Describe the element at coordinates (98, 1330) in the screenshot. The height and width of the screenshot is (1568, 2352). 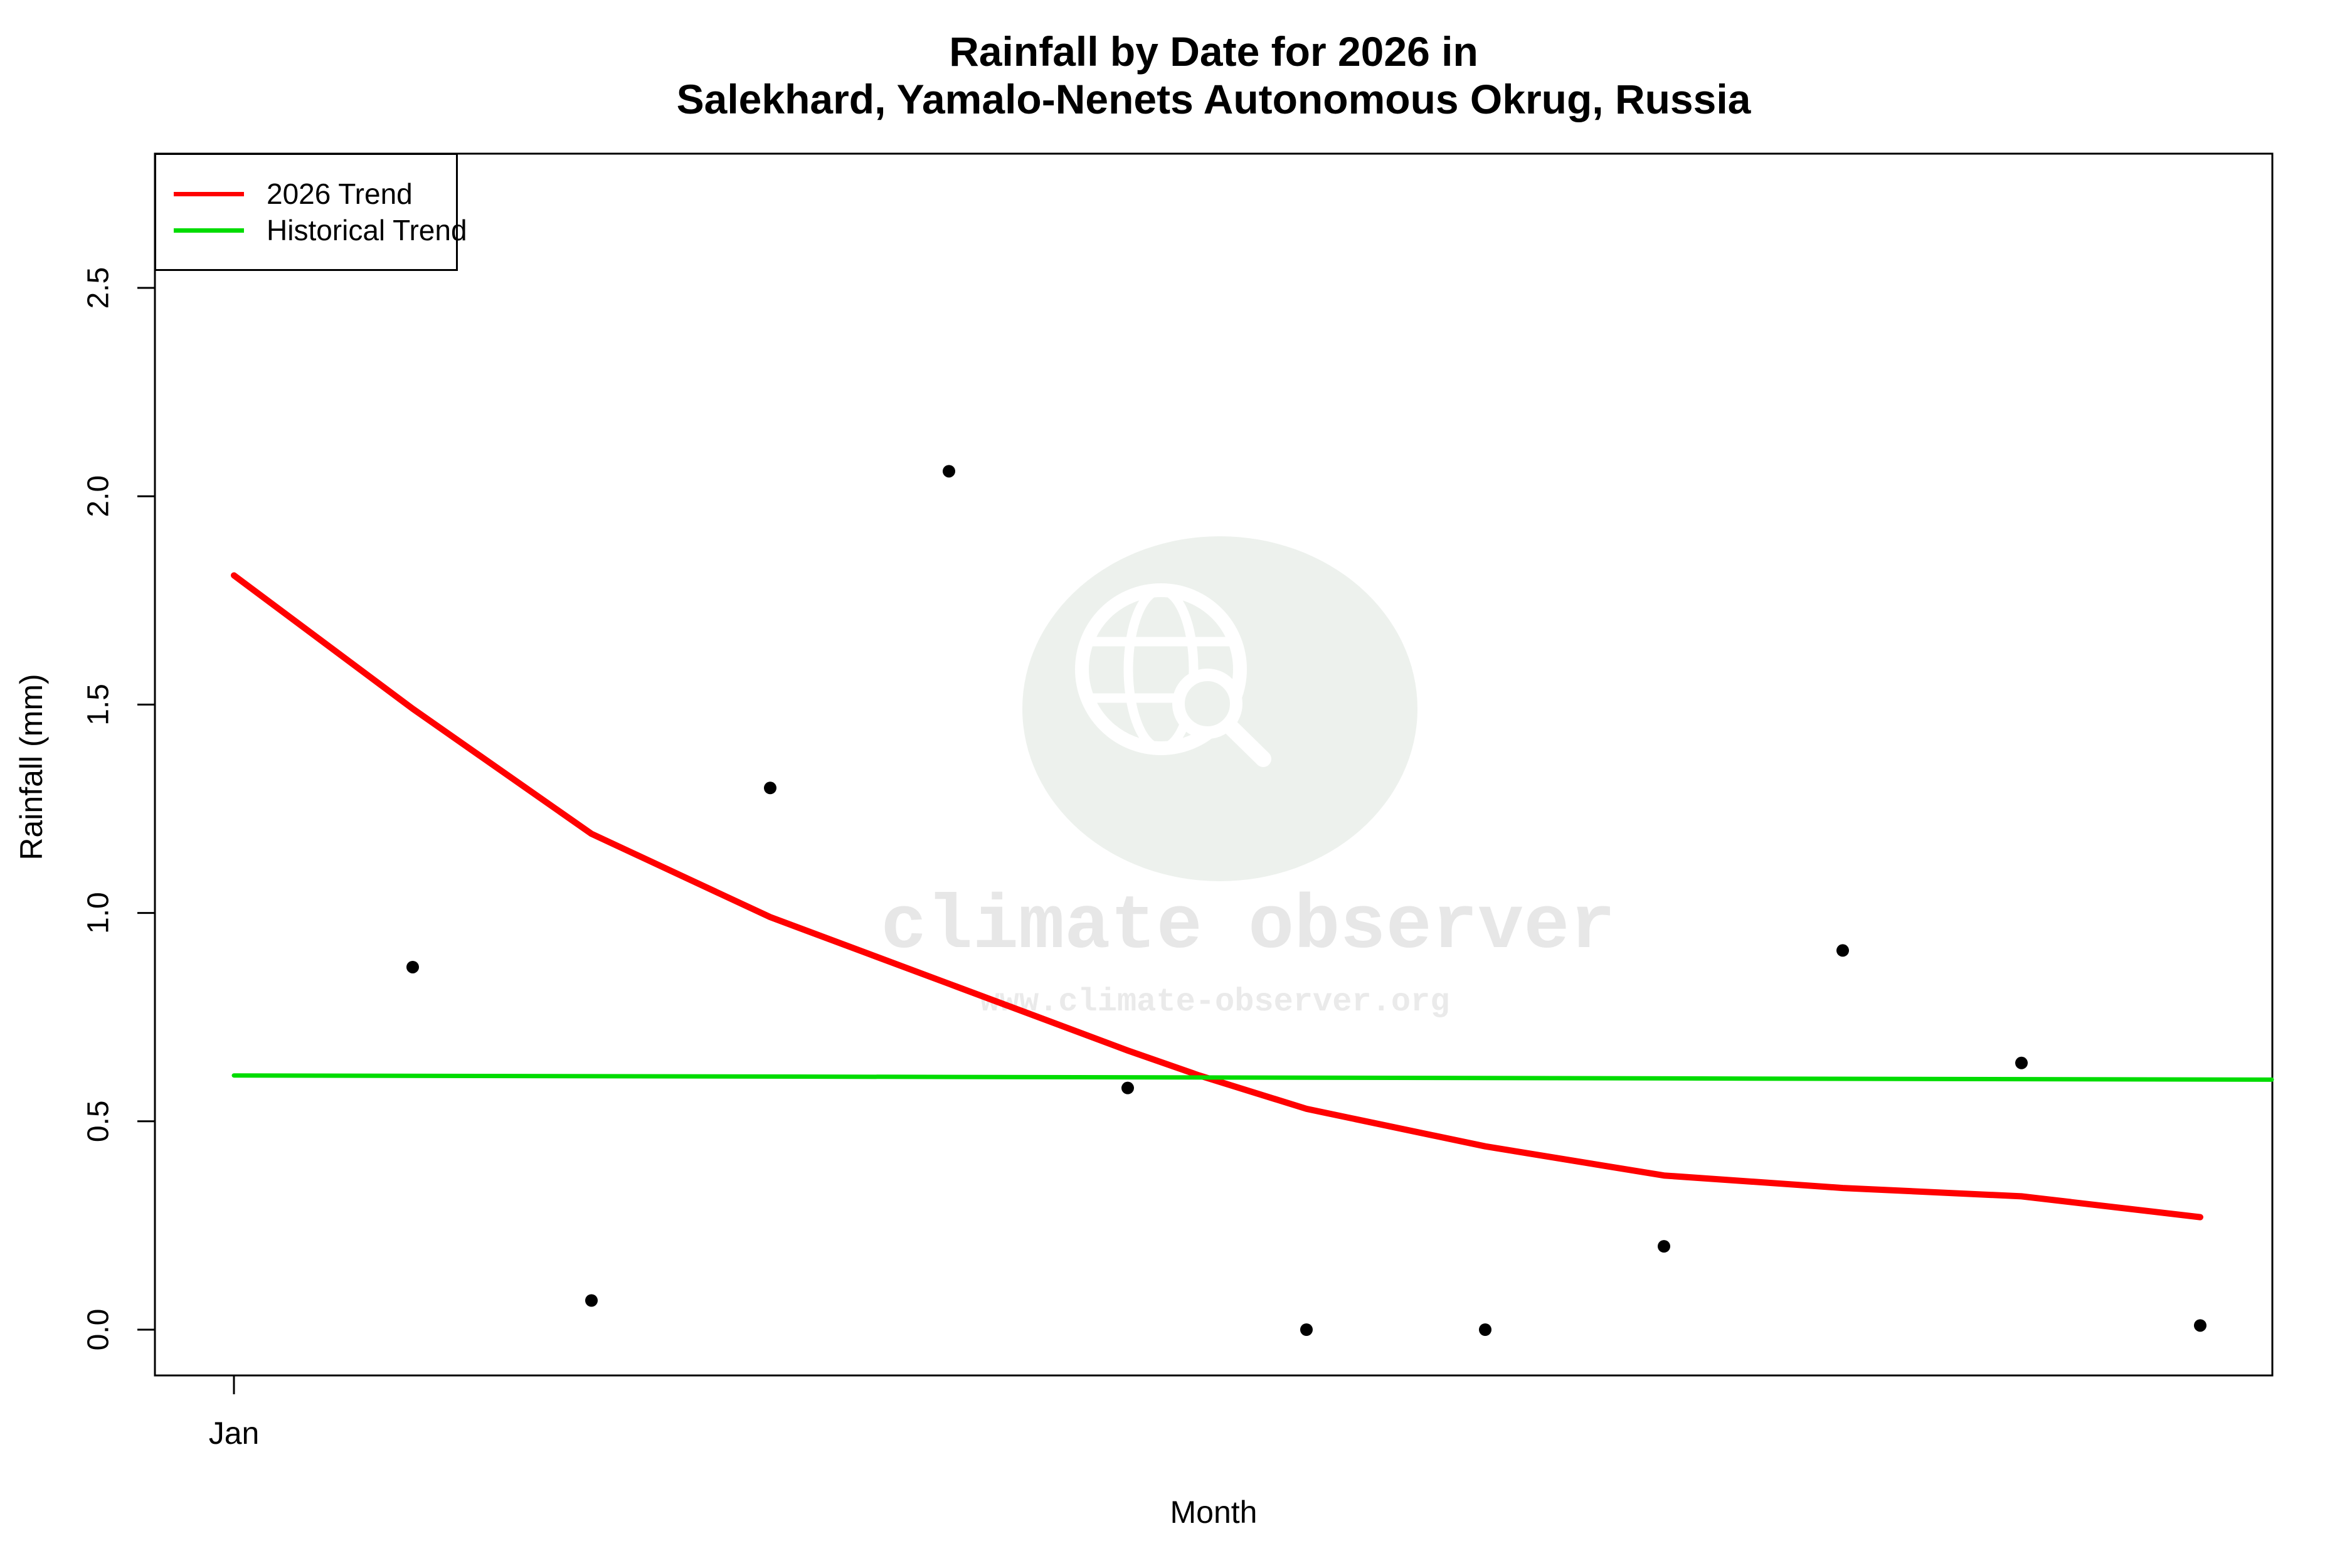
I see `y-tick-label: 0.0` at that location.